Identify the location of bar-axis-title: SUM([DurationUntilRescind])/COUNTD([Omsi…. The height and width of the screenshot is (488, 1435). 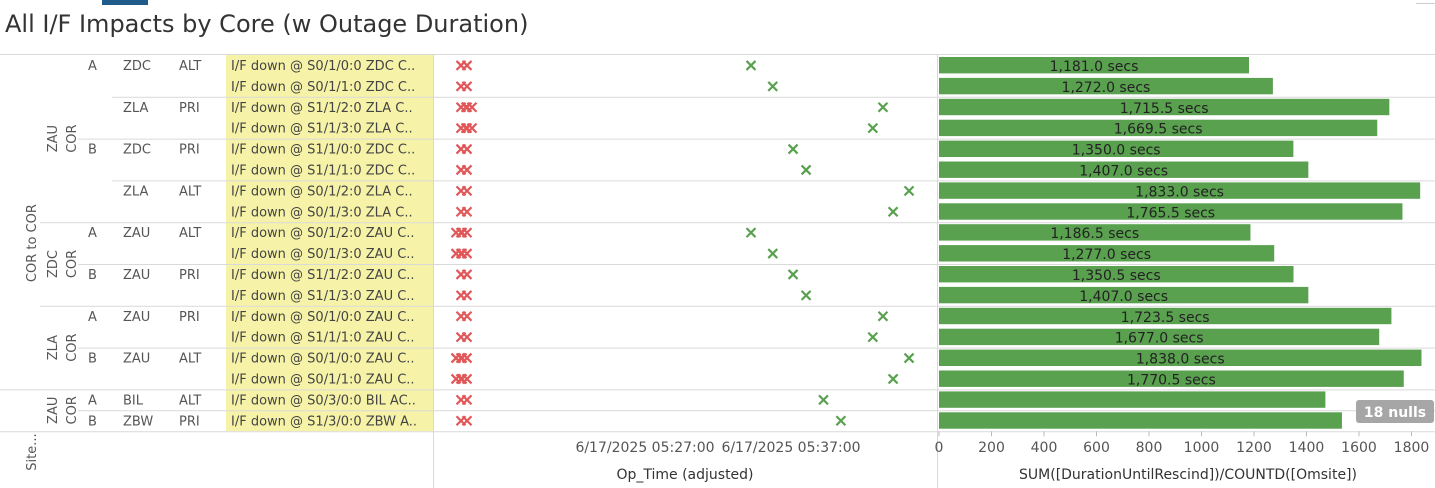
(1188, 475).